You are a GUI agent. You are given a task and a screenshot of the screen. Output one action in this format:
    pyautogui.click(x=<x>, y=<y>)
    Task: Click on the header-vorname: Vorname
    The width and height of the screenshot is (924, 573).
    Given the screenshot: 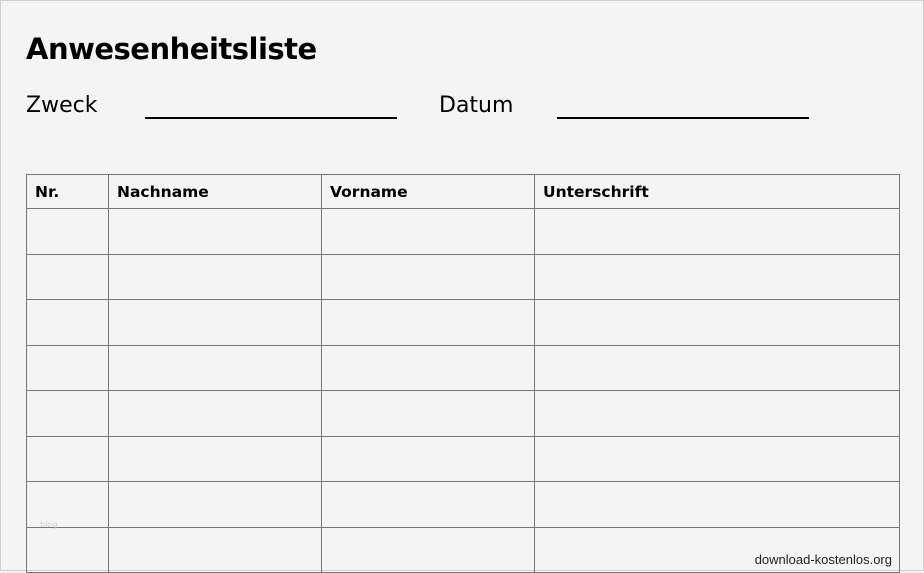 What is the action you would take?
    pyautogui.click(x=428, y=191)
    